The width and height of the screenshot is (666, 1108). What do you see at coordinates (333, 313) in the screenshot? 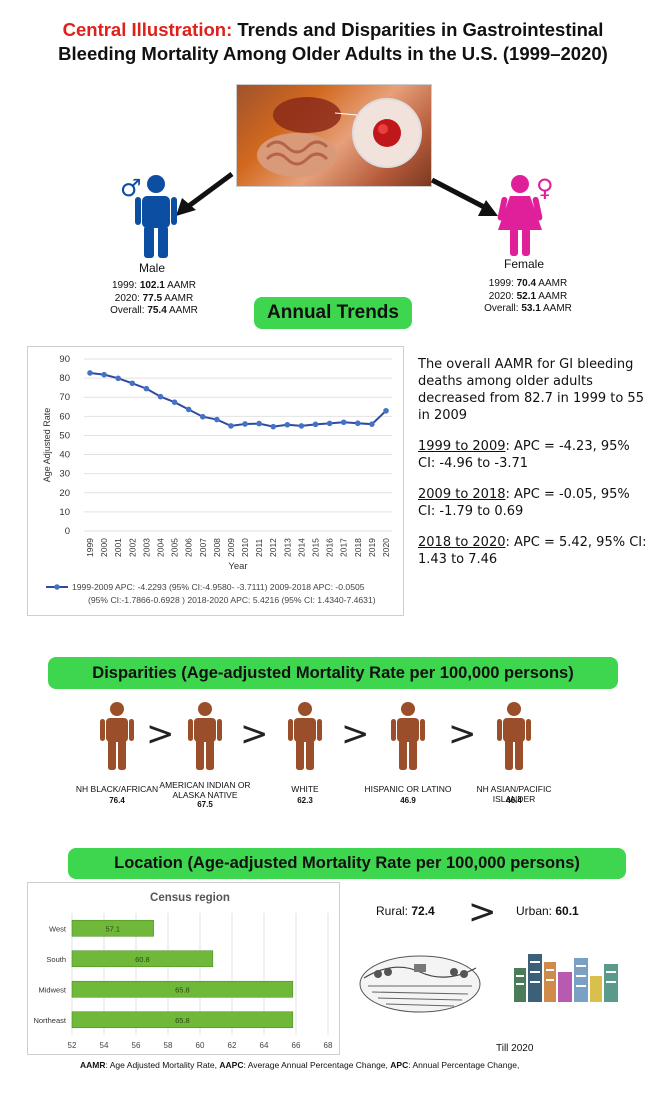
I see `annual-trends-heading: Annual Trends` at bounding box center [333, 313].